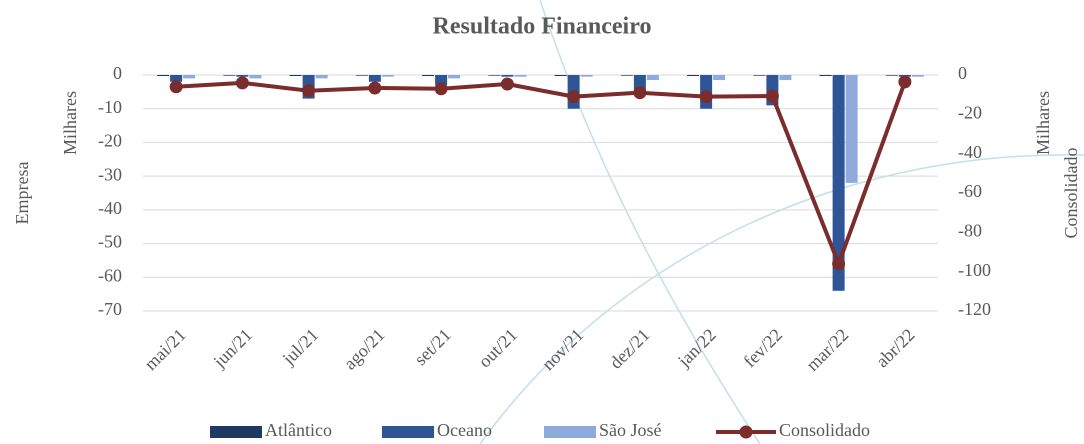 The image size is (1084, 444). Describe the element at coordinates (630, 349) in the screenshot. I see `x-tick-label: dez/21` at that location.